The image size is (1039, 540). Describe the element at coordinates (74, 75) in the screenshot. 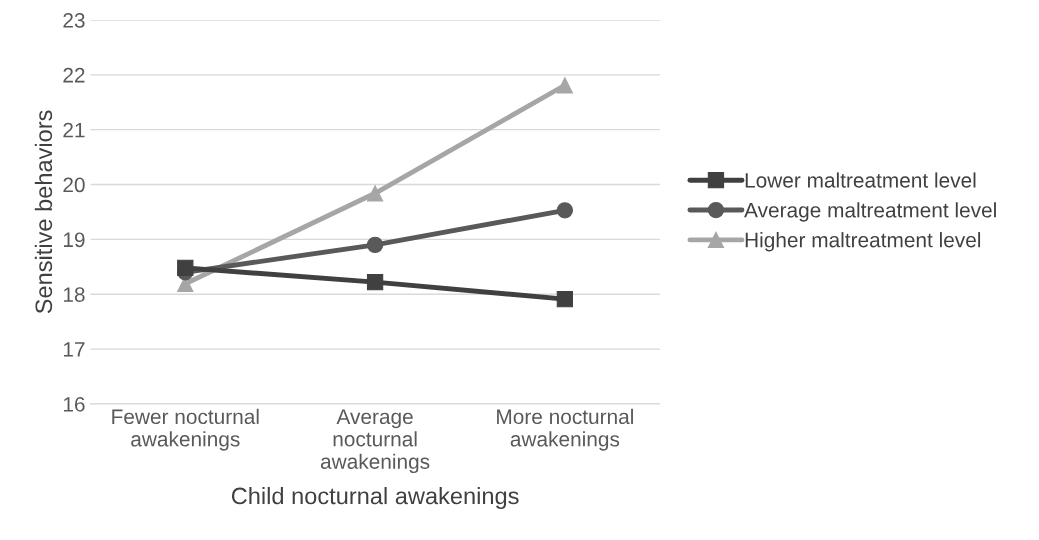

I see `y-tick-label: 22` at that location.